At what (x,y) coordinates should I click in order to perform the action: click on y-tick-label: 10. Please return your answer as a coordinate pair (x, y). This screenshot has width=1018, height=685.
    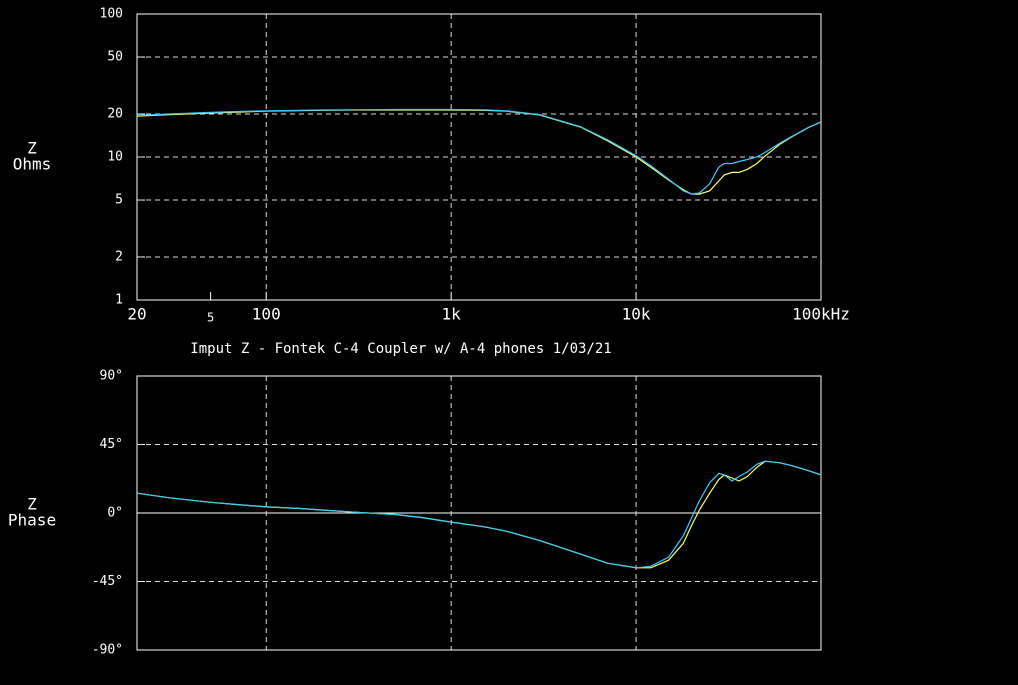
    Looking at the image, I should click on (115, 157).